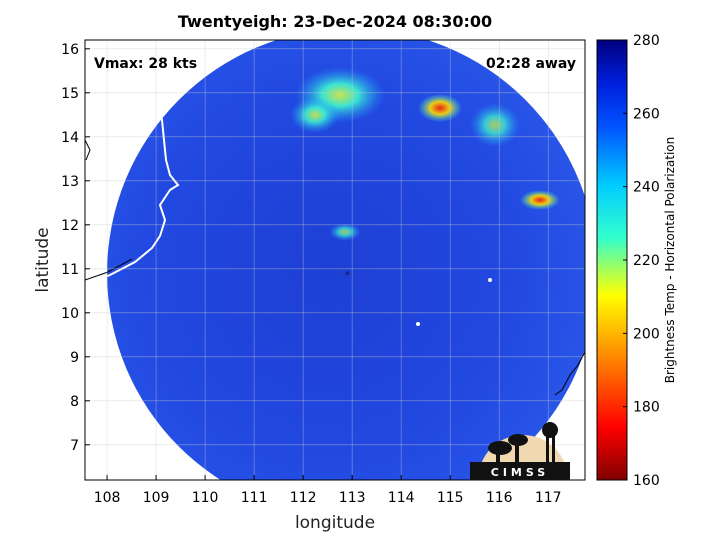 The image size is (720, 540). What do you see at coordinates (74, 446) in the screenshot?
I see `y-tick-label: 7` at bounding box center [74, 446].